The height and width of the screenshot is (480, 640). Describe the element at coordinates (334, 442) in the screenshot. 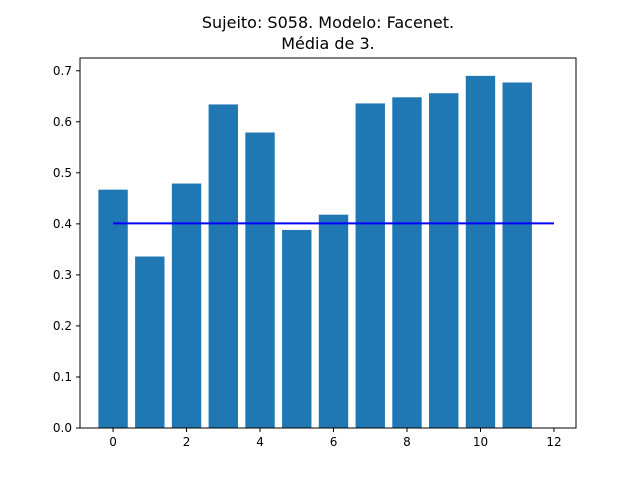

I see `x-tick-label: 6` at that location.